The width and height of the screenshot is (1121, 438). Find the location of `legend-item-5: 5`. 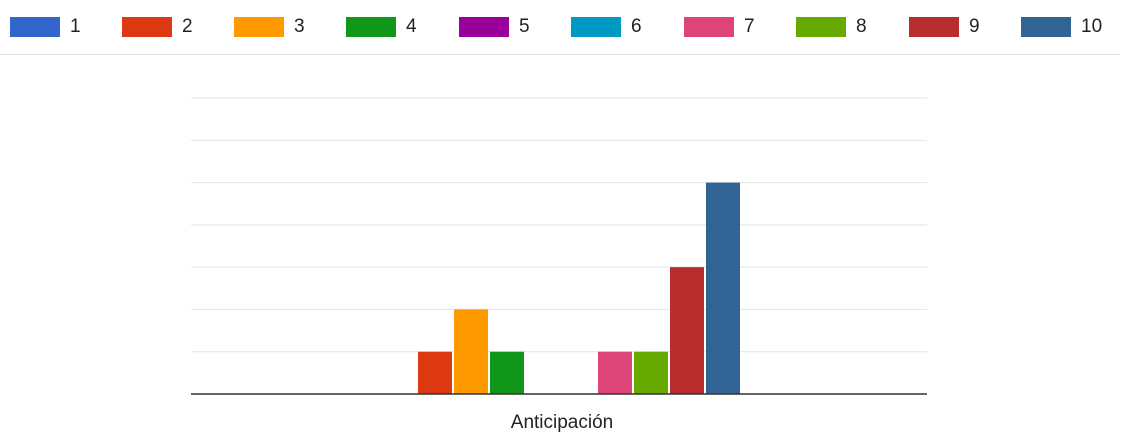

legend-item-5: 5 is located at coordinates (494, 27).